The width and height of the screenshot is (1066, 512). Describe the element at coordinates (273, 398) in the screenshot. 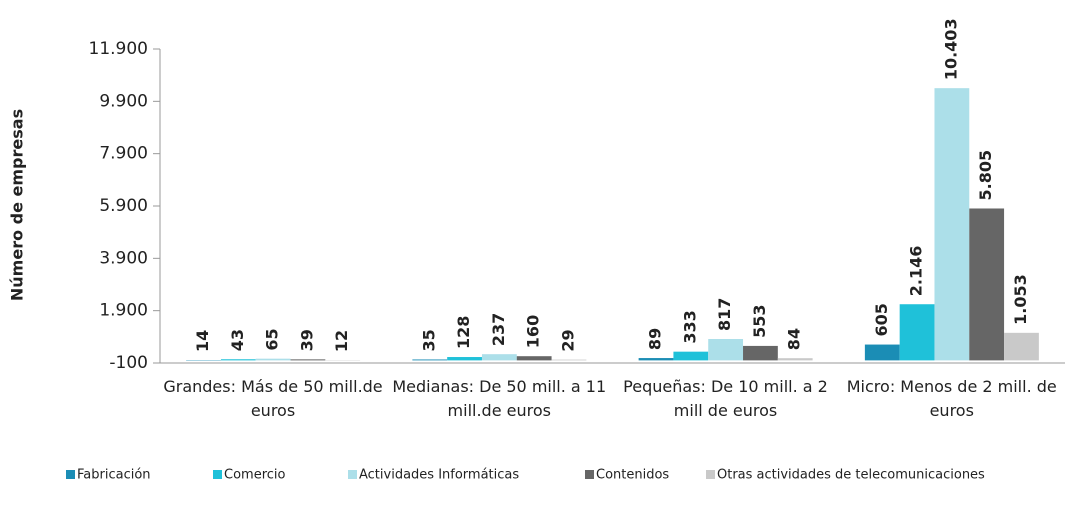

I see `x-tick-label: Grandes: Más de 50 mill.de euros` at that location.